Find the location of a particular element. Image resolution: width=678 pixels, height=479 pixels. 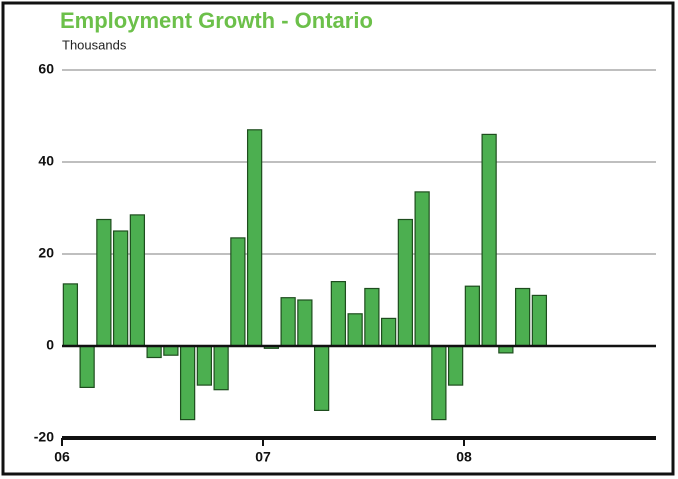

x-tick-label: 06 is located at coordinates (62, 457).